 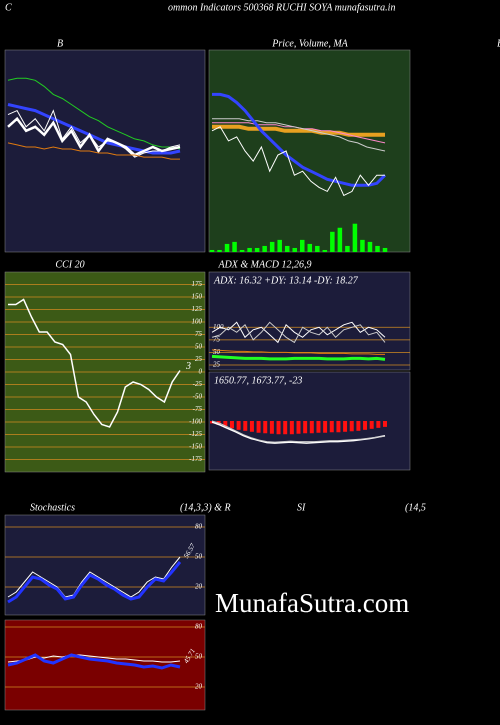 I want to click on y-tick-label: 125, so click(x=197, y=309).